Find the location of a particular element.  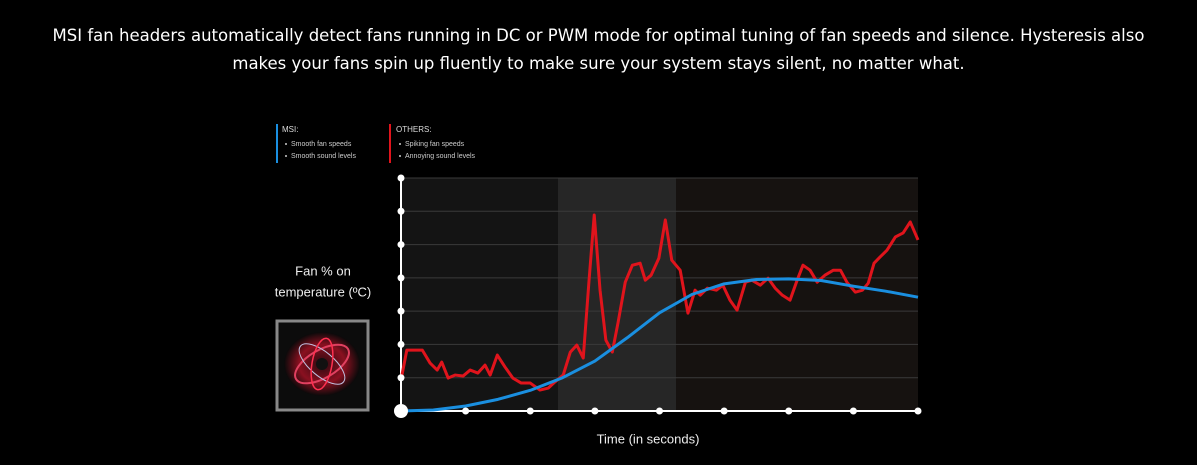

x-axis-label: Time (in seconds) is located at coordinates (648, 438).